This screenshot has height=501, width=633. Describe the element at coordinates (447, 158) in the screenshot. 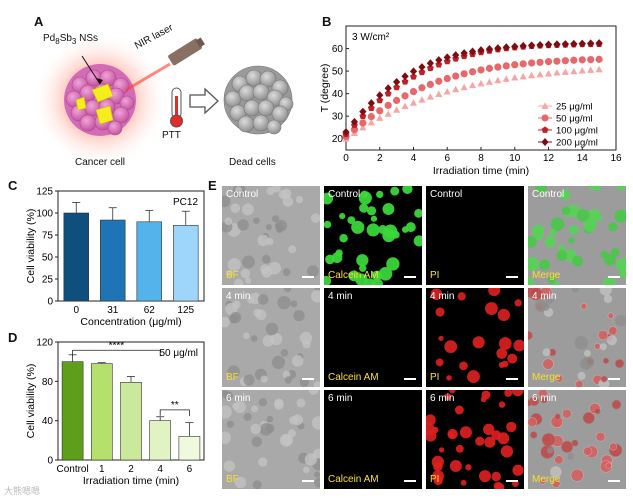

I see `x-tick-label: 6` at that location.